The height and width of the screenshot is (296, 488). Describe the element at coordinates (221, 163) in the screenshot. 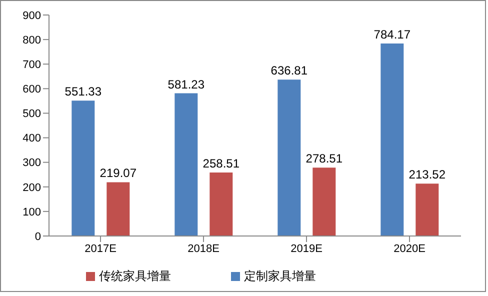

I see `data-label: 258.51` at that location.